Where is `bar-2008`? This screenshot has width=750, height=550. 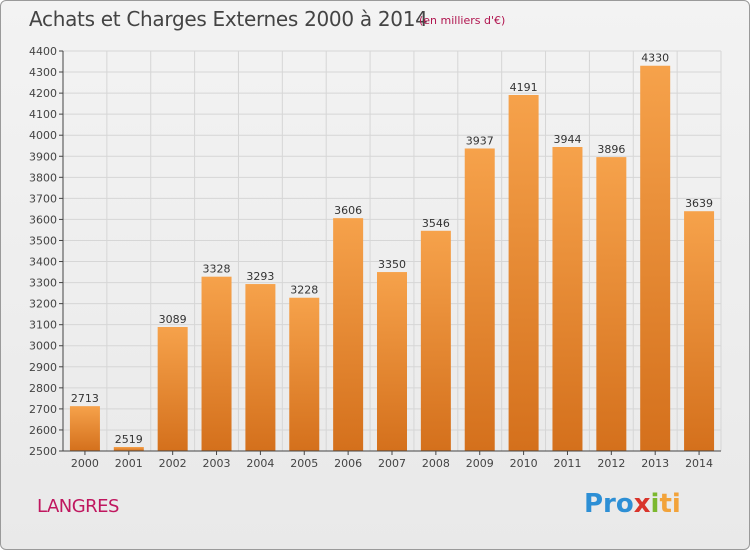
bar-2008 is located at coordinates (435, 340).